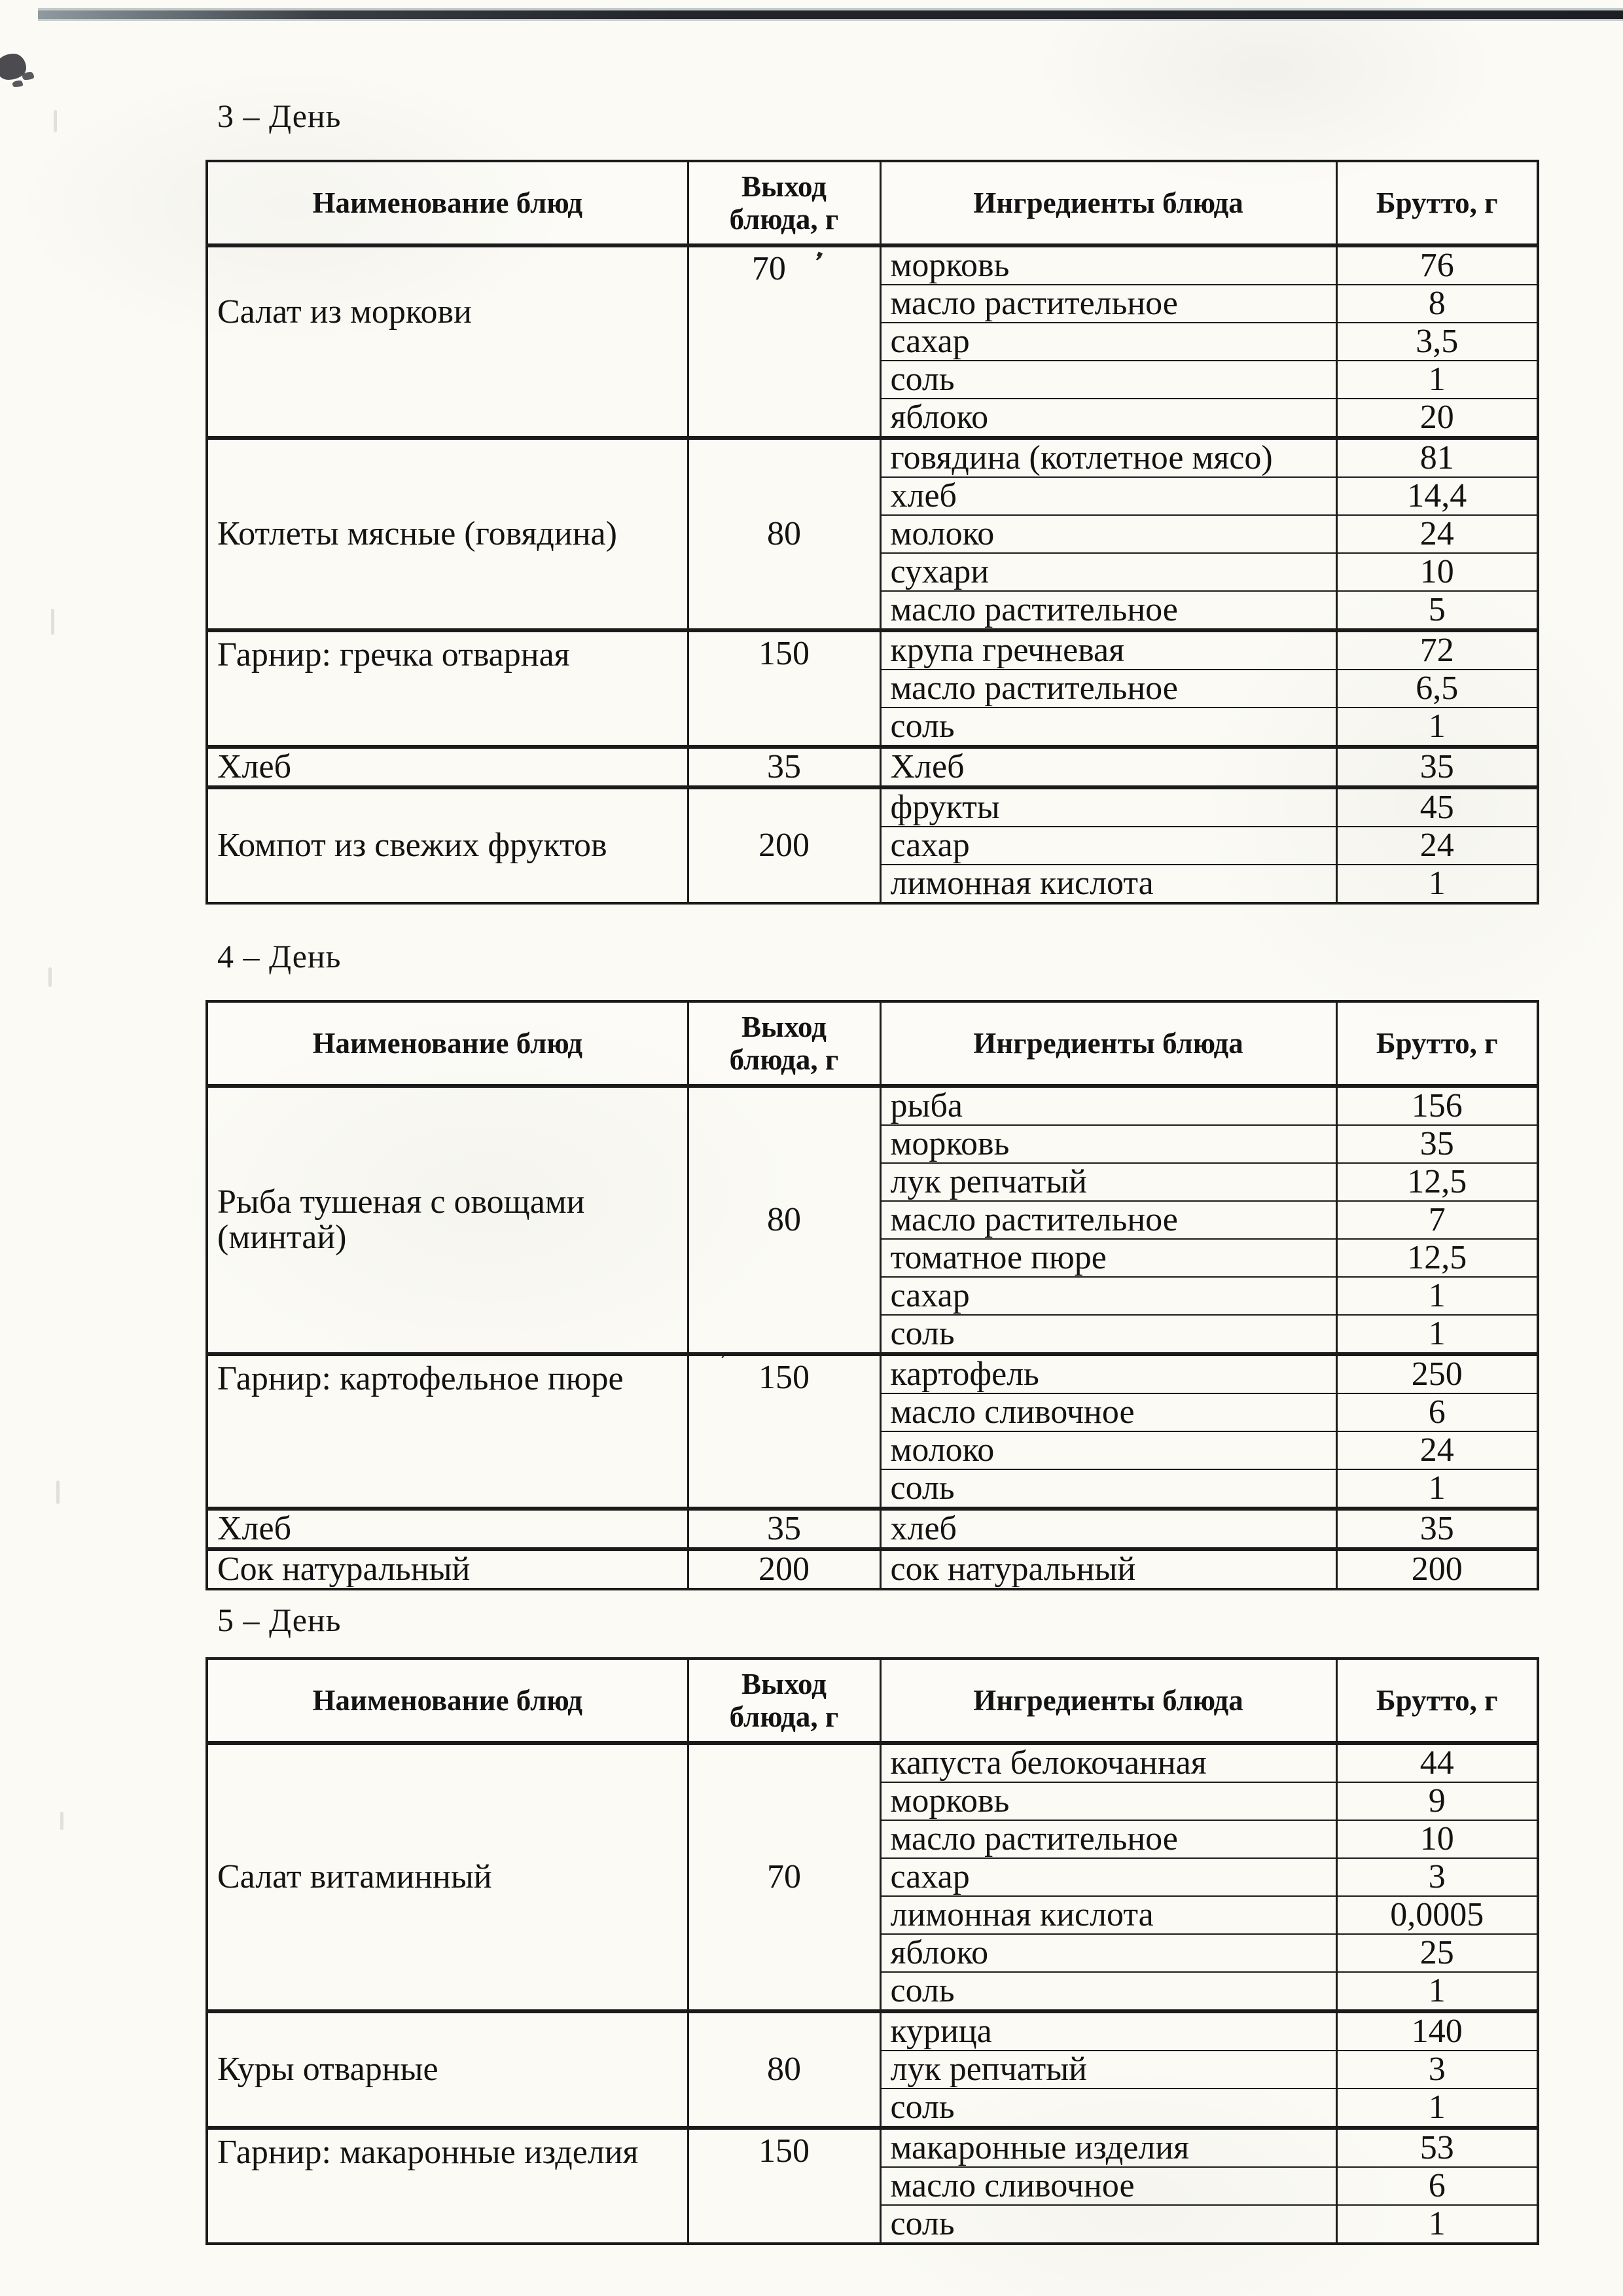 Image resolution: width=1623 pixels, height=2296 pixels. I want to click on dish-name-cell: Гарнир: картофельное пюре, so click(447, 1430).